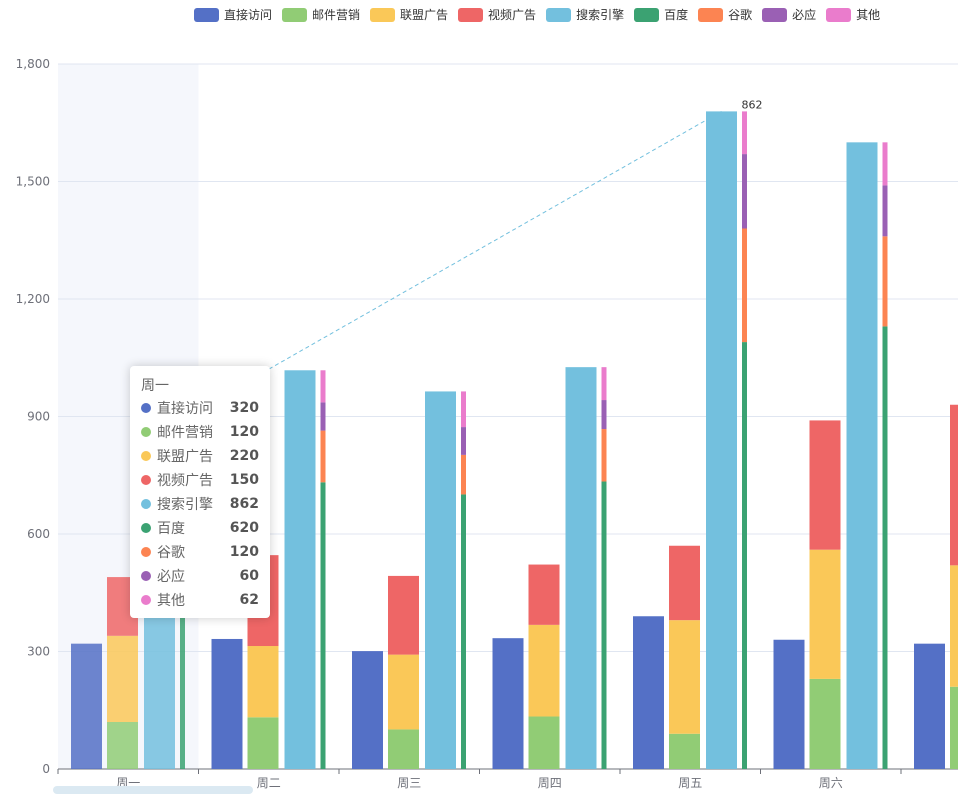 Image resolution: width=958 pixels, height=794 pixels. I want to click on x-tick-label: 周三, so click(409, 783).